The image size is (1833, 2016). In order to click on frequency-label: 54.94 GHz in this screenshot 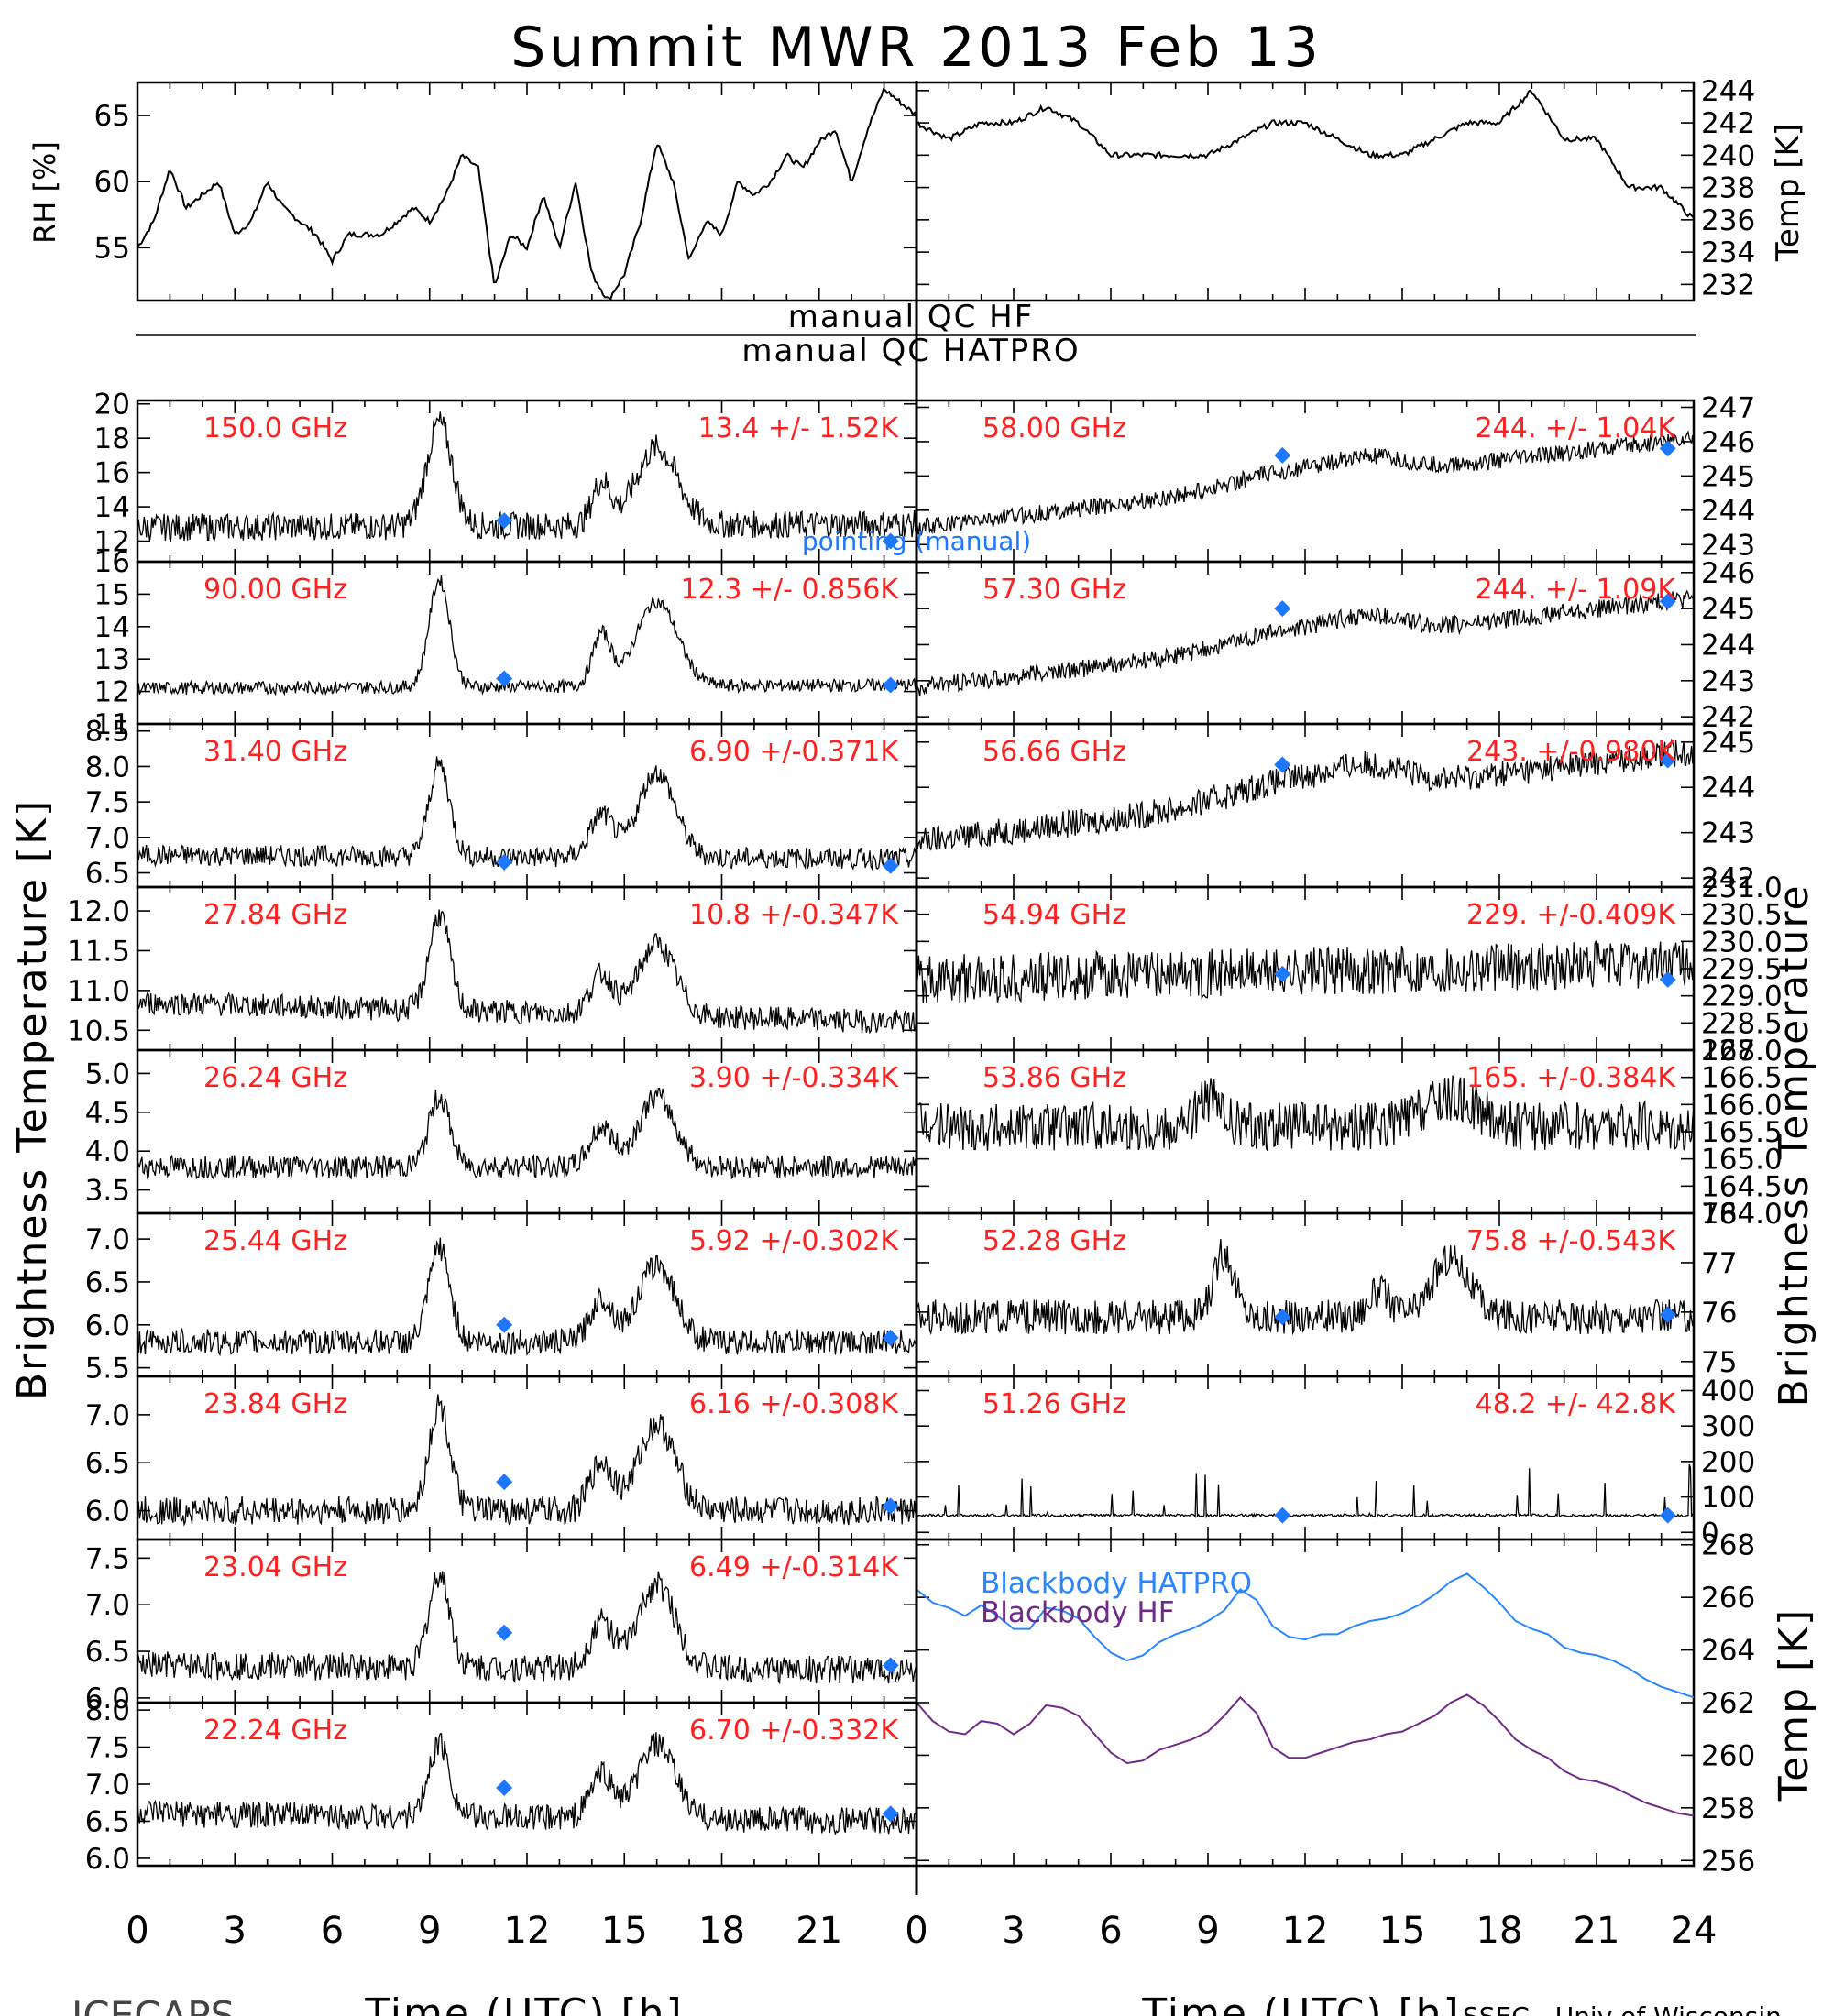, I will do `click(1054, 915)`.